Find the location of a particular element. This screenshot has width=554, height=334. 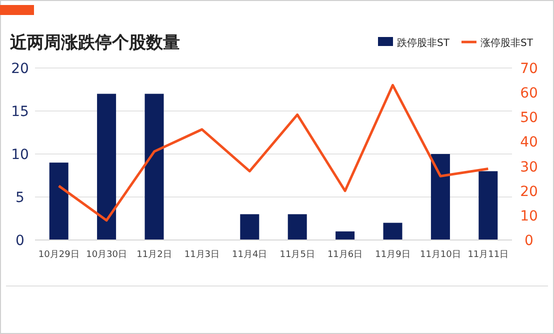

x-tick-label: 11月5日 is located at coordinates (297, 255).